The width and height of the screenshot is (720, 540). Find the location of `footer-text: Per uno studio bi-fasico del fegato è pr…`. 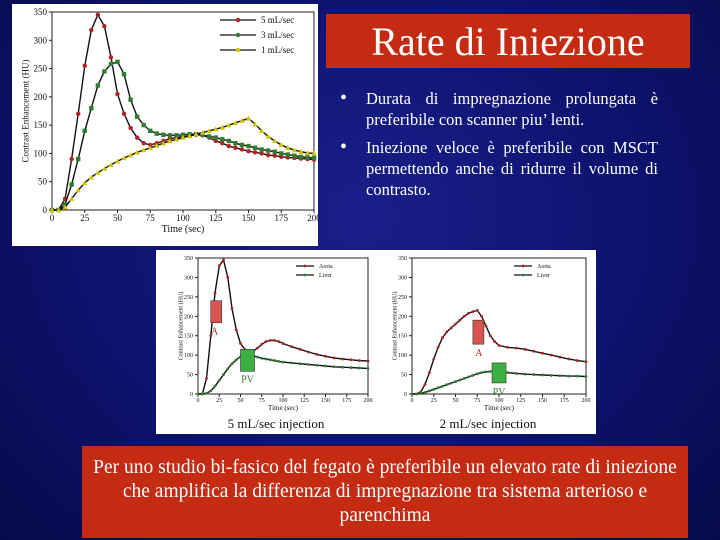

footer-text: Per uno studio bi-fasico del fegato è pr… is located at coordinates (385, 491).